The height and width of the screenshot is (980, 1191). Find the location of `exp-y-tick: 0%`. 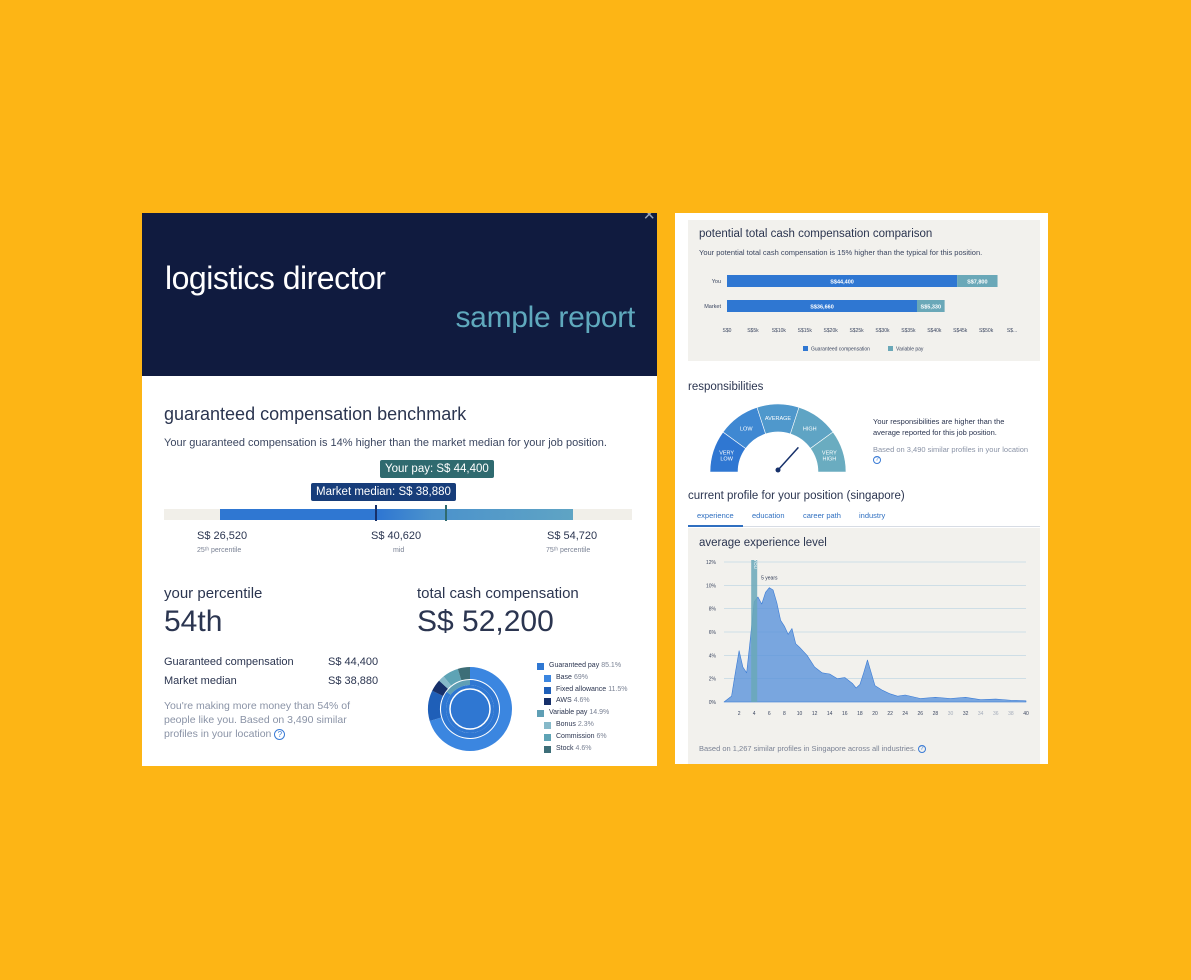

exp-y-tick: 0% is located at coordinates (713, 703).